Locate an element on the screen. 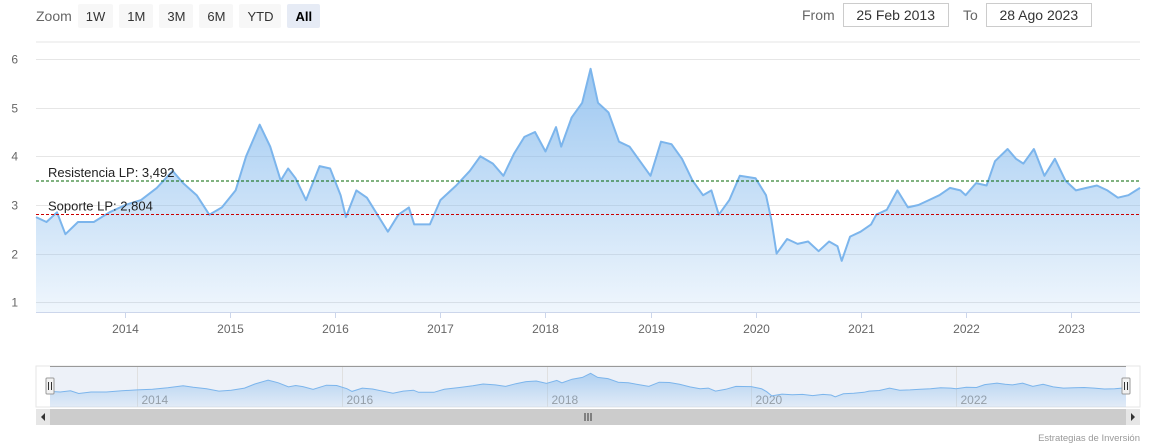 The image size is (1160, 448). y-tick-label: 5 is located at coordinates (14, 109).